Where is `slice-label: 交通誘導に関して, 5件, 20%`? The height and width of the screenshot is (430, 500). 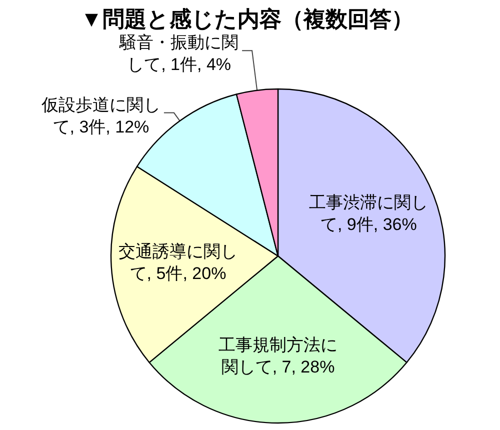 slice-label: 交通誘導に関して, 5件, 20% is located at coordinates (178, 262).